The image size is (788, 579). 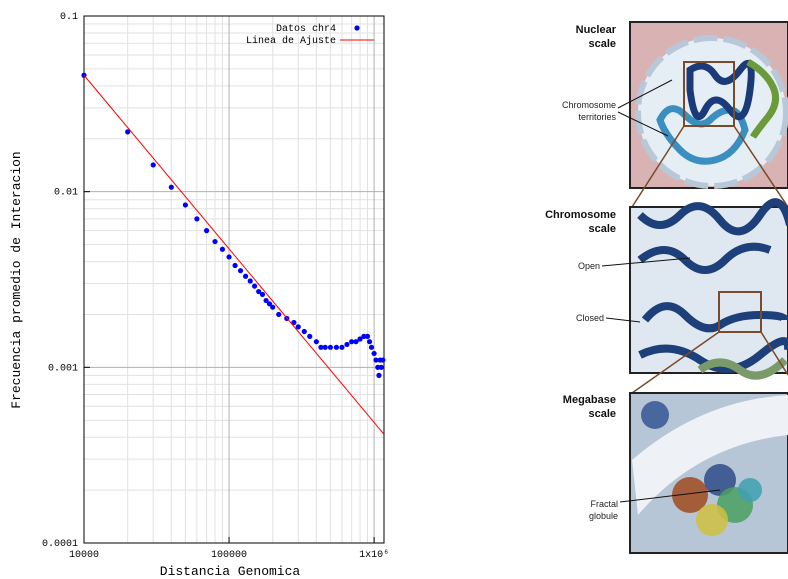 I want to click on x-tick-label: 10000, so click(x=84, y=555).